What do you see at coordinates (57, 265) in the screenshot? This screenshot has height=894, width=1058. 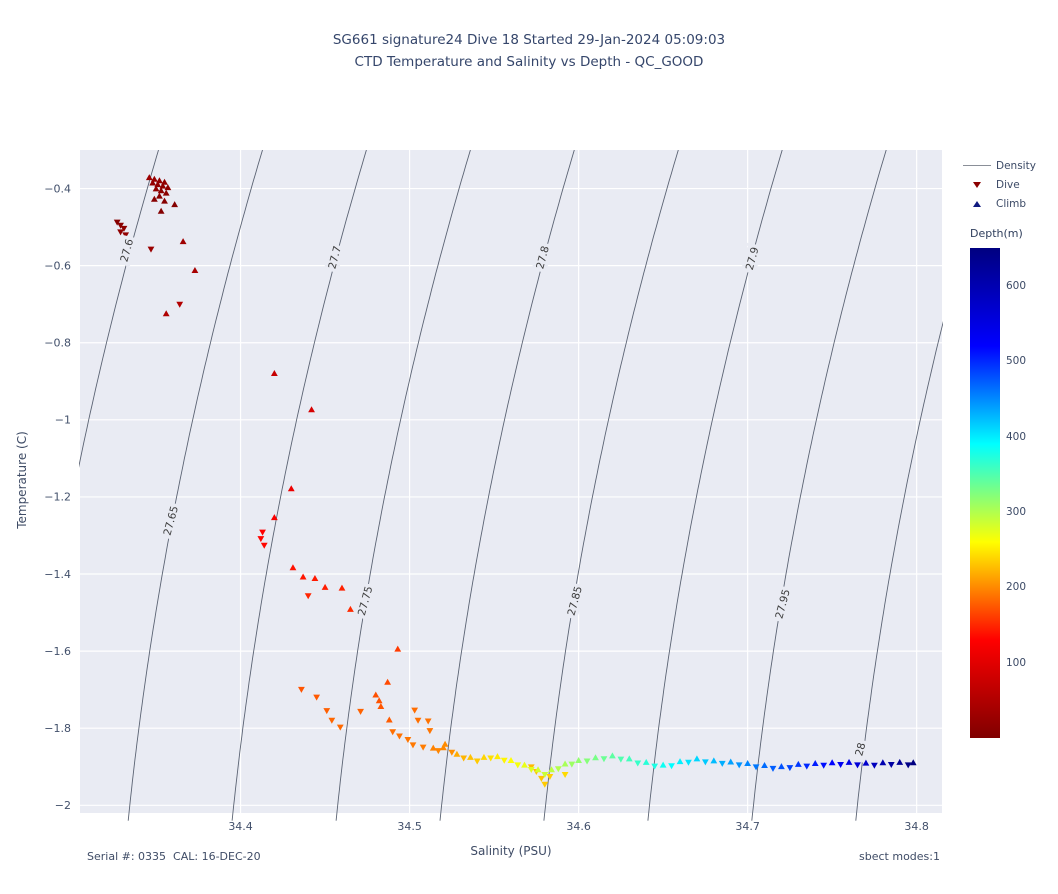 I see `y-tick-label: −0.6` at bounding box center [57, 265].